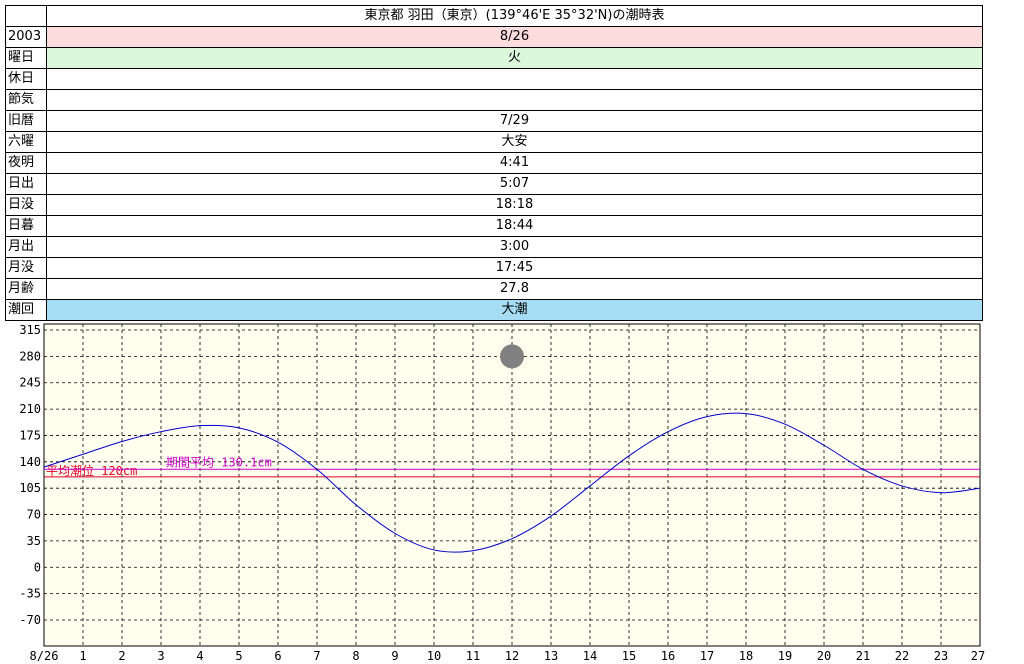 The height and width of the screenshot is (664, 1024). What do you see at coordinates (514, 184) in the screenshot?
I see `row-value: 5:07` at bounding box center [514, 184].